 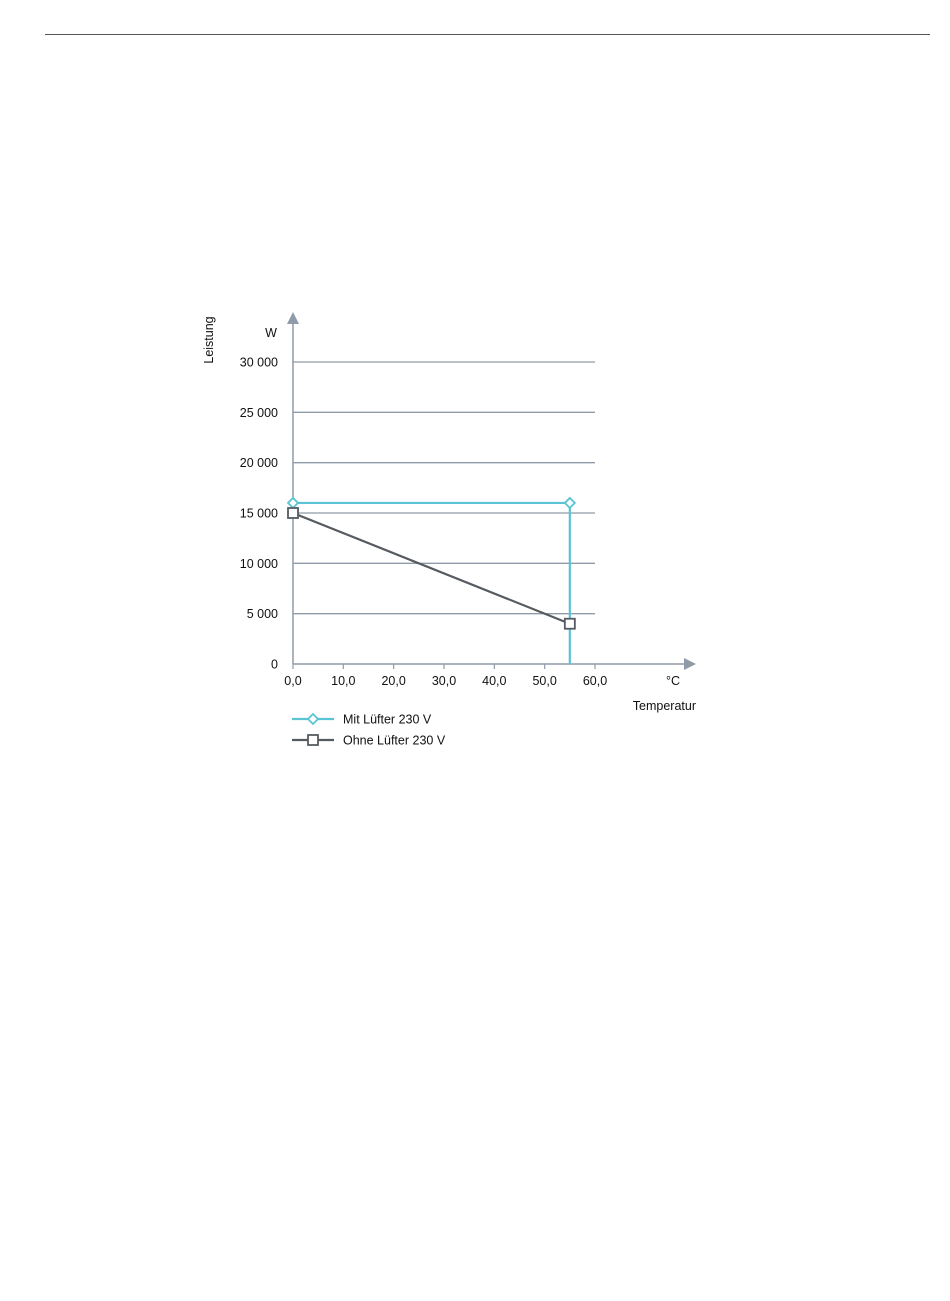 I want to click on x-tick-labels: 0,0 10,0 20,0 30,0 40,0 50,0 60,0, so click(x=445, y=681).